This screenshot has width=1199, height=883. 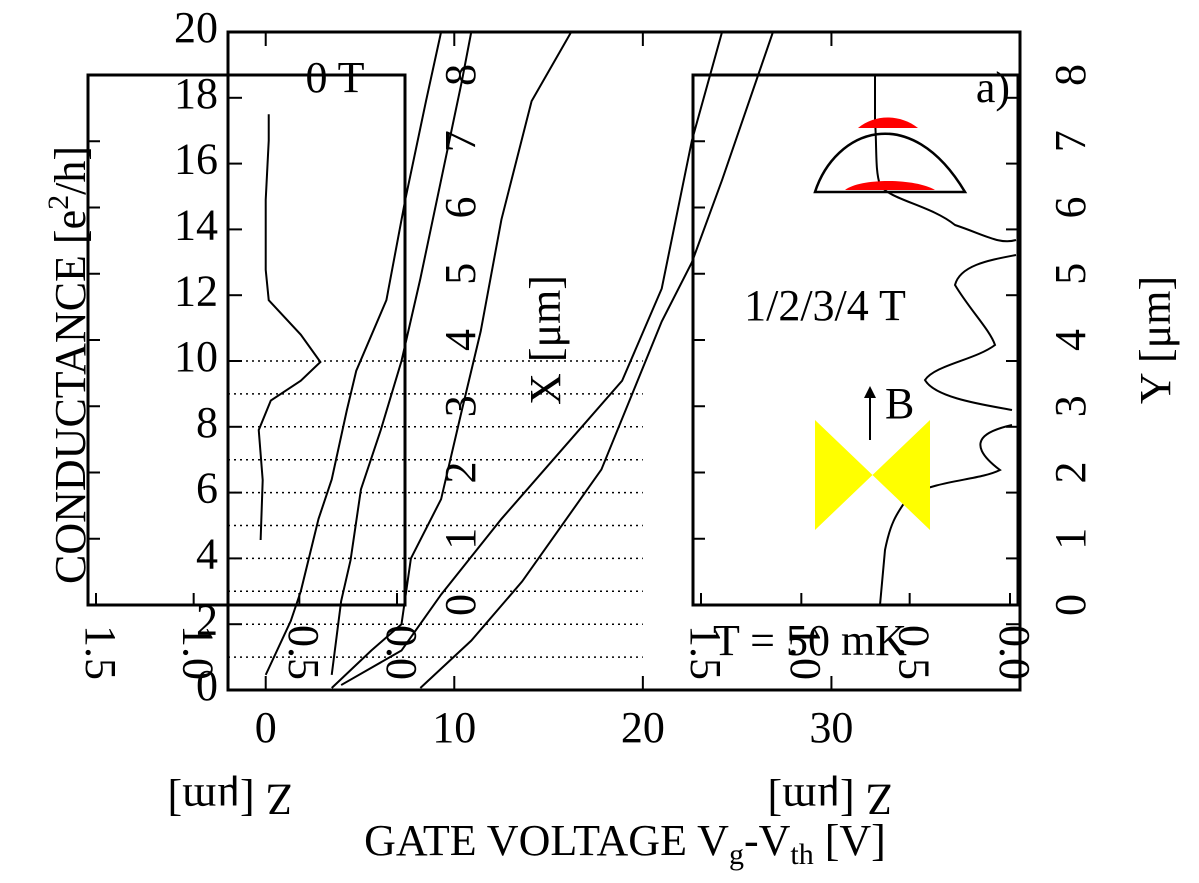 What do you see at coordinates (767, 840) in the screenshot?
I see `x-label-part: -V` at bounding box center [767, 840].